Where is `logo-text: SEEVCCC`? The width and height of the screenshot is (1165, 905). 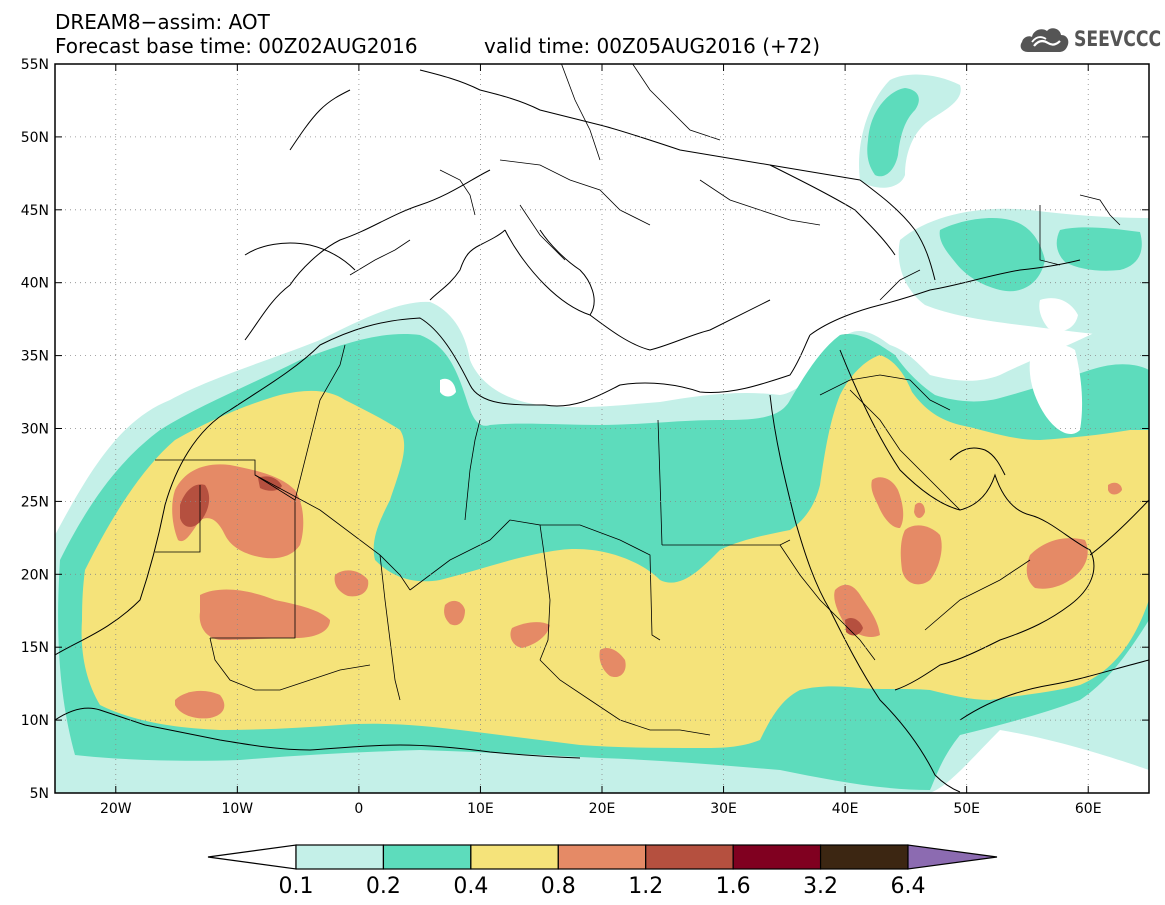 logo-text: SEEVCCC is located at coordinates (1118, 39).